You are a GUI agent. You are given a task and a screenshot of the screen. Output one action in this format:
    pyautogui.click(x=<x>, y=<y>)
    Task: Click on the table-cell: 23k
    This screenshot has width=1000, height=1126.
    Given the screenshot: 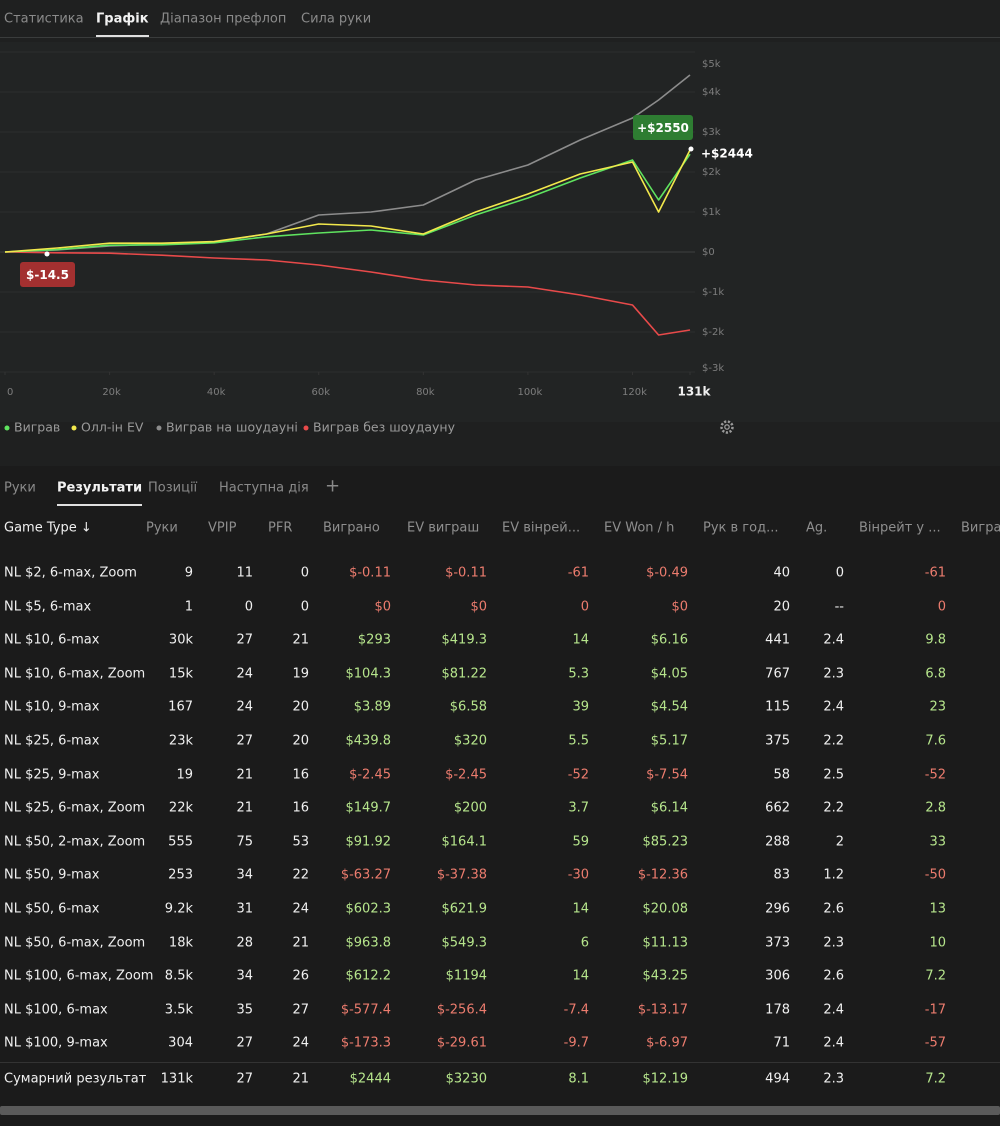 What is the action you would take?
    pyautogui.click(x=180, y=741)
    